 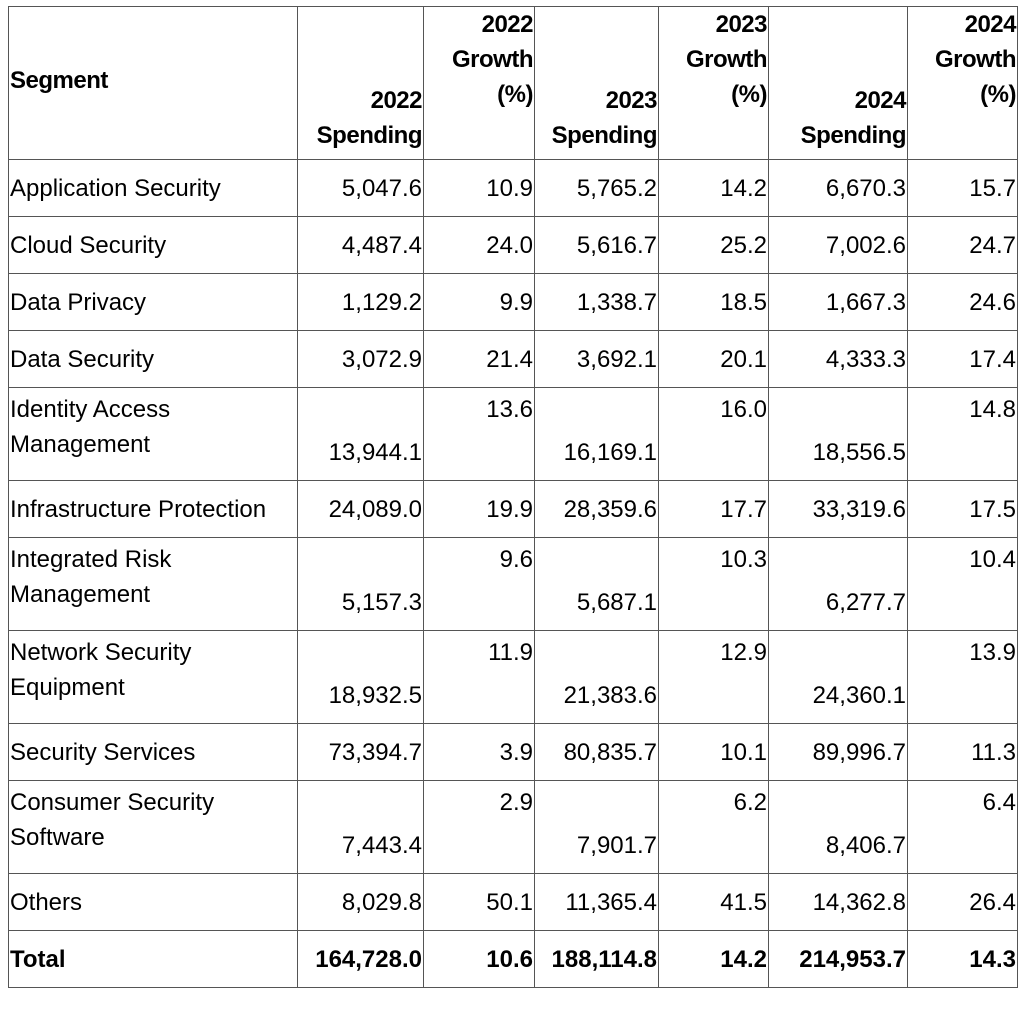 I want to click on value-cell: 21,383.6, so click(x=596, y=677).